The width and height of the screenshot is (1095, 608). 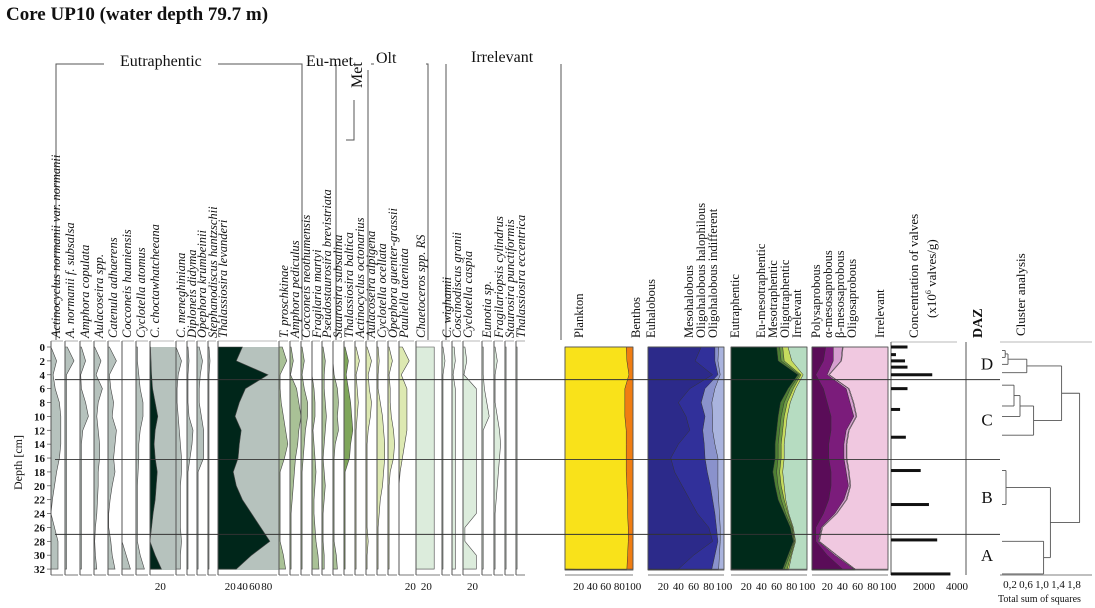 I want to click on eco-series-label: Polysaprobous, so click(x=816, y=301).